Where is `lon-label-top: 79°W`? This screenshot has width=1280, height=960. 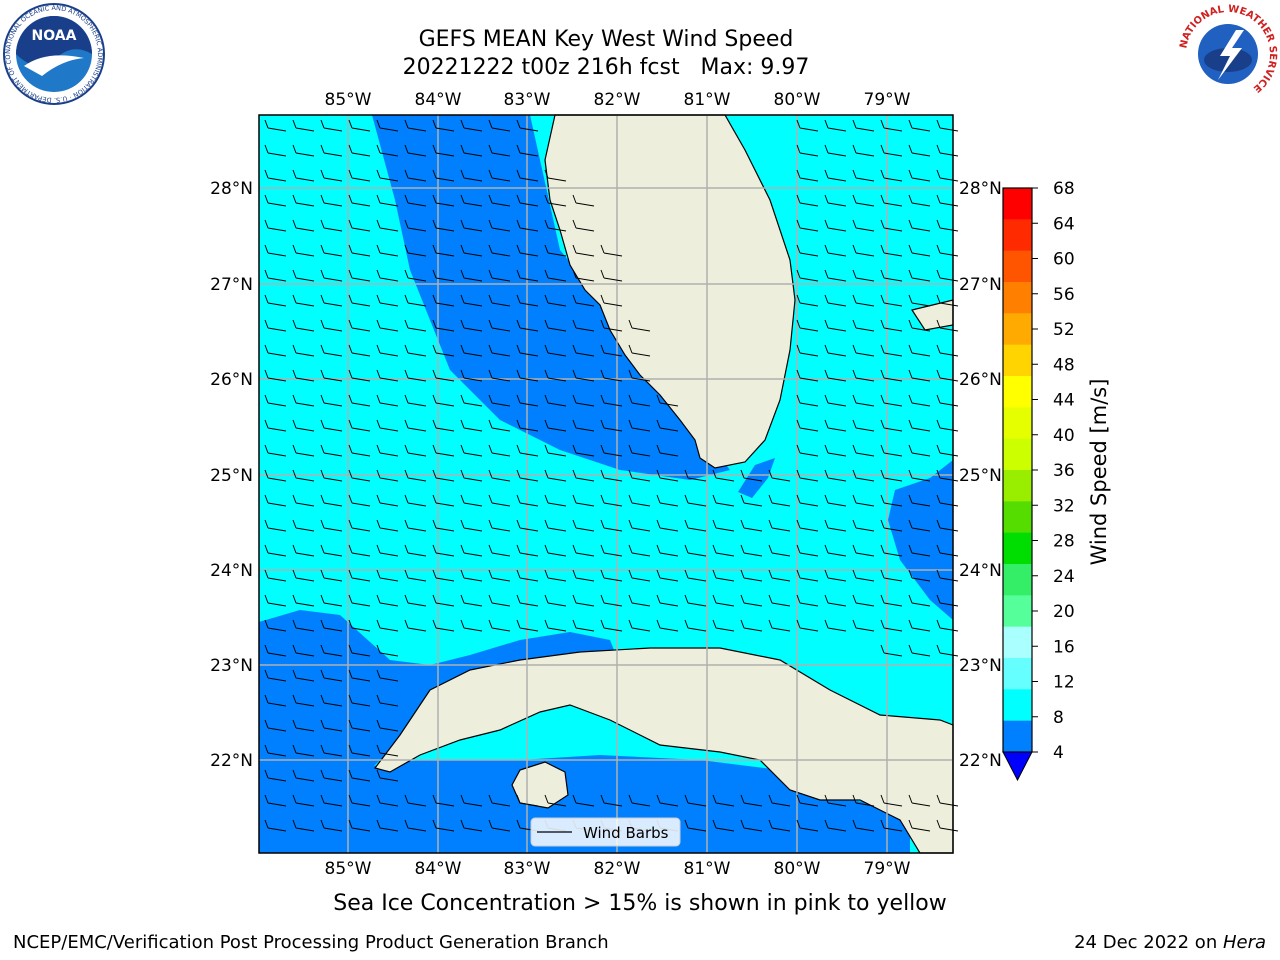
lon-label-top: 79°W is located at coordinates (887, 100).